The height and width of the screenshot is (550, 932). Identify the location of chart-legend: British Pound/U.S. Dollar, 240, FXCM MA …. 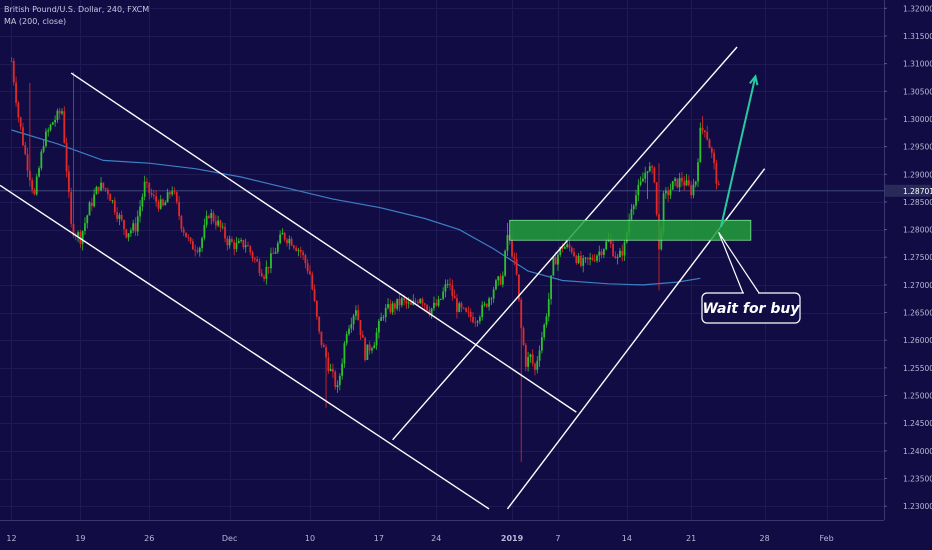
(76, 16).